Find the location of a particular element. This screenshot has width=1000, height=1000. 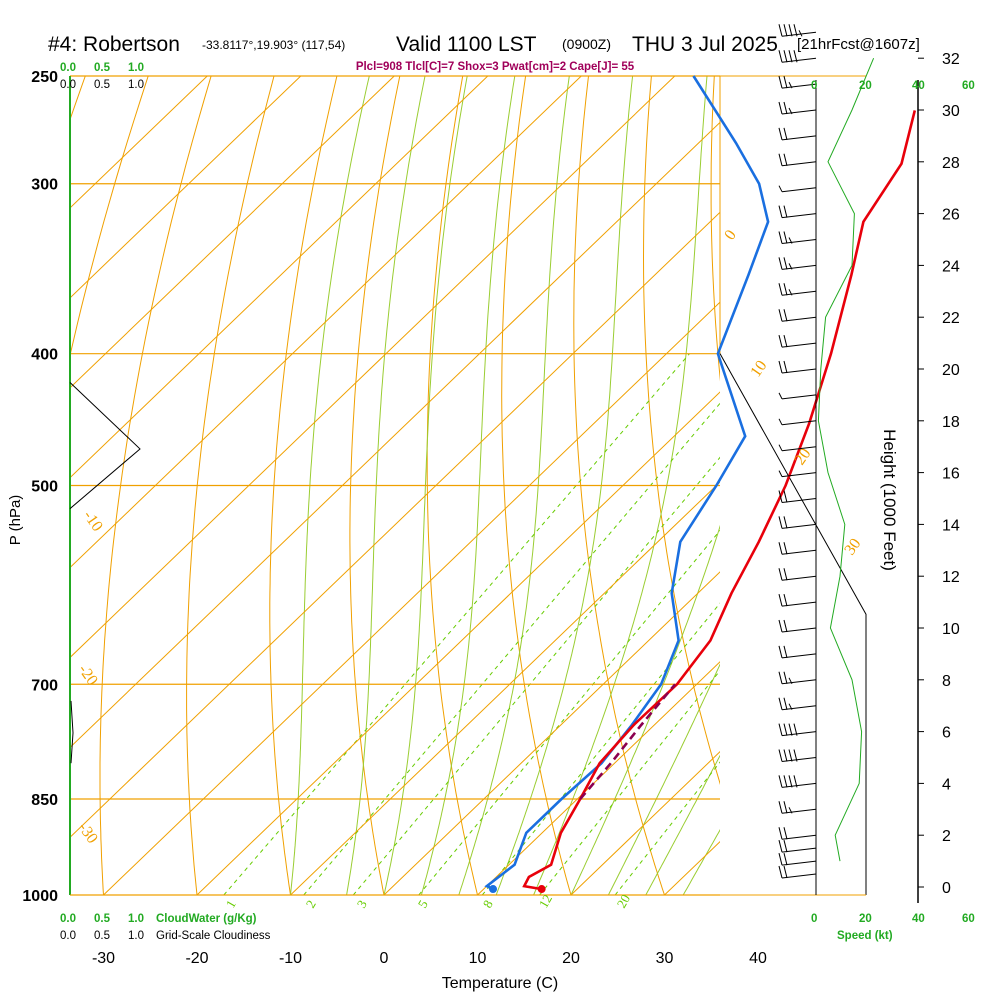

valid-time: Valid 1100 LST is located at coordinates (466, 44).